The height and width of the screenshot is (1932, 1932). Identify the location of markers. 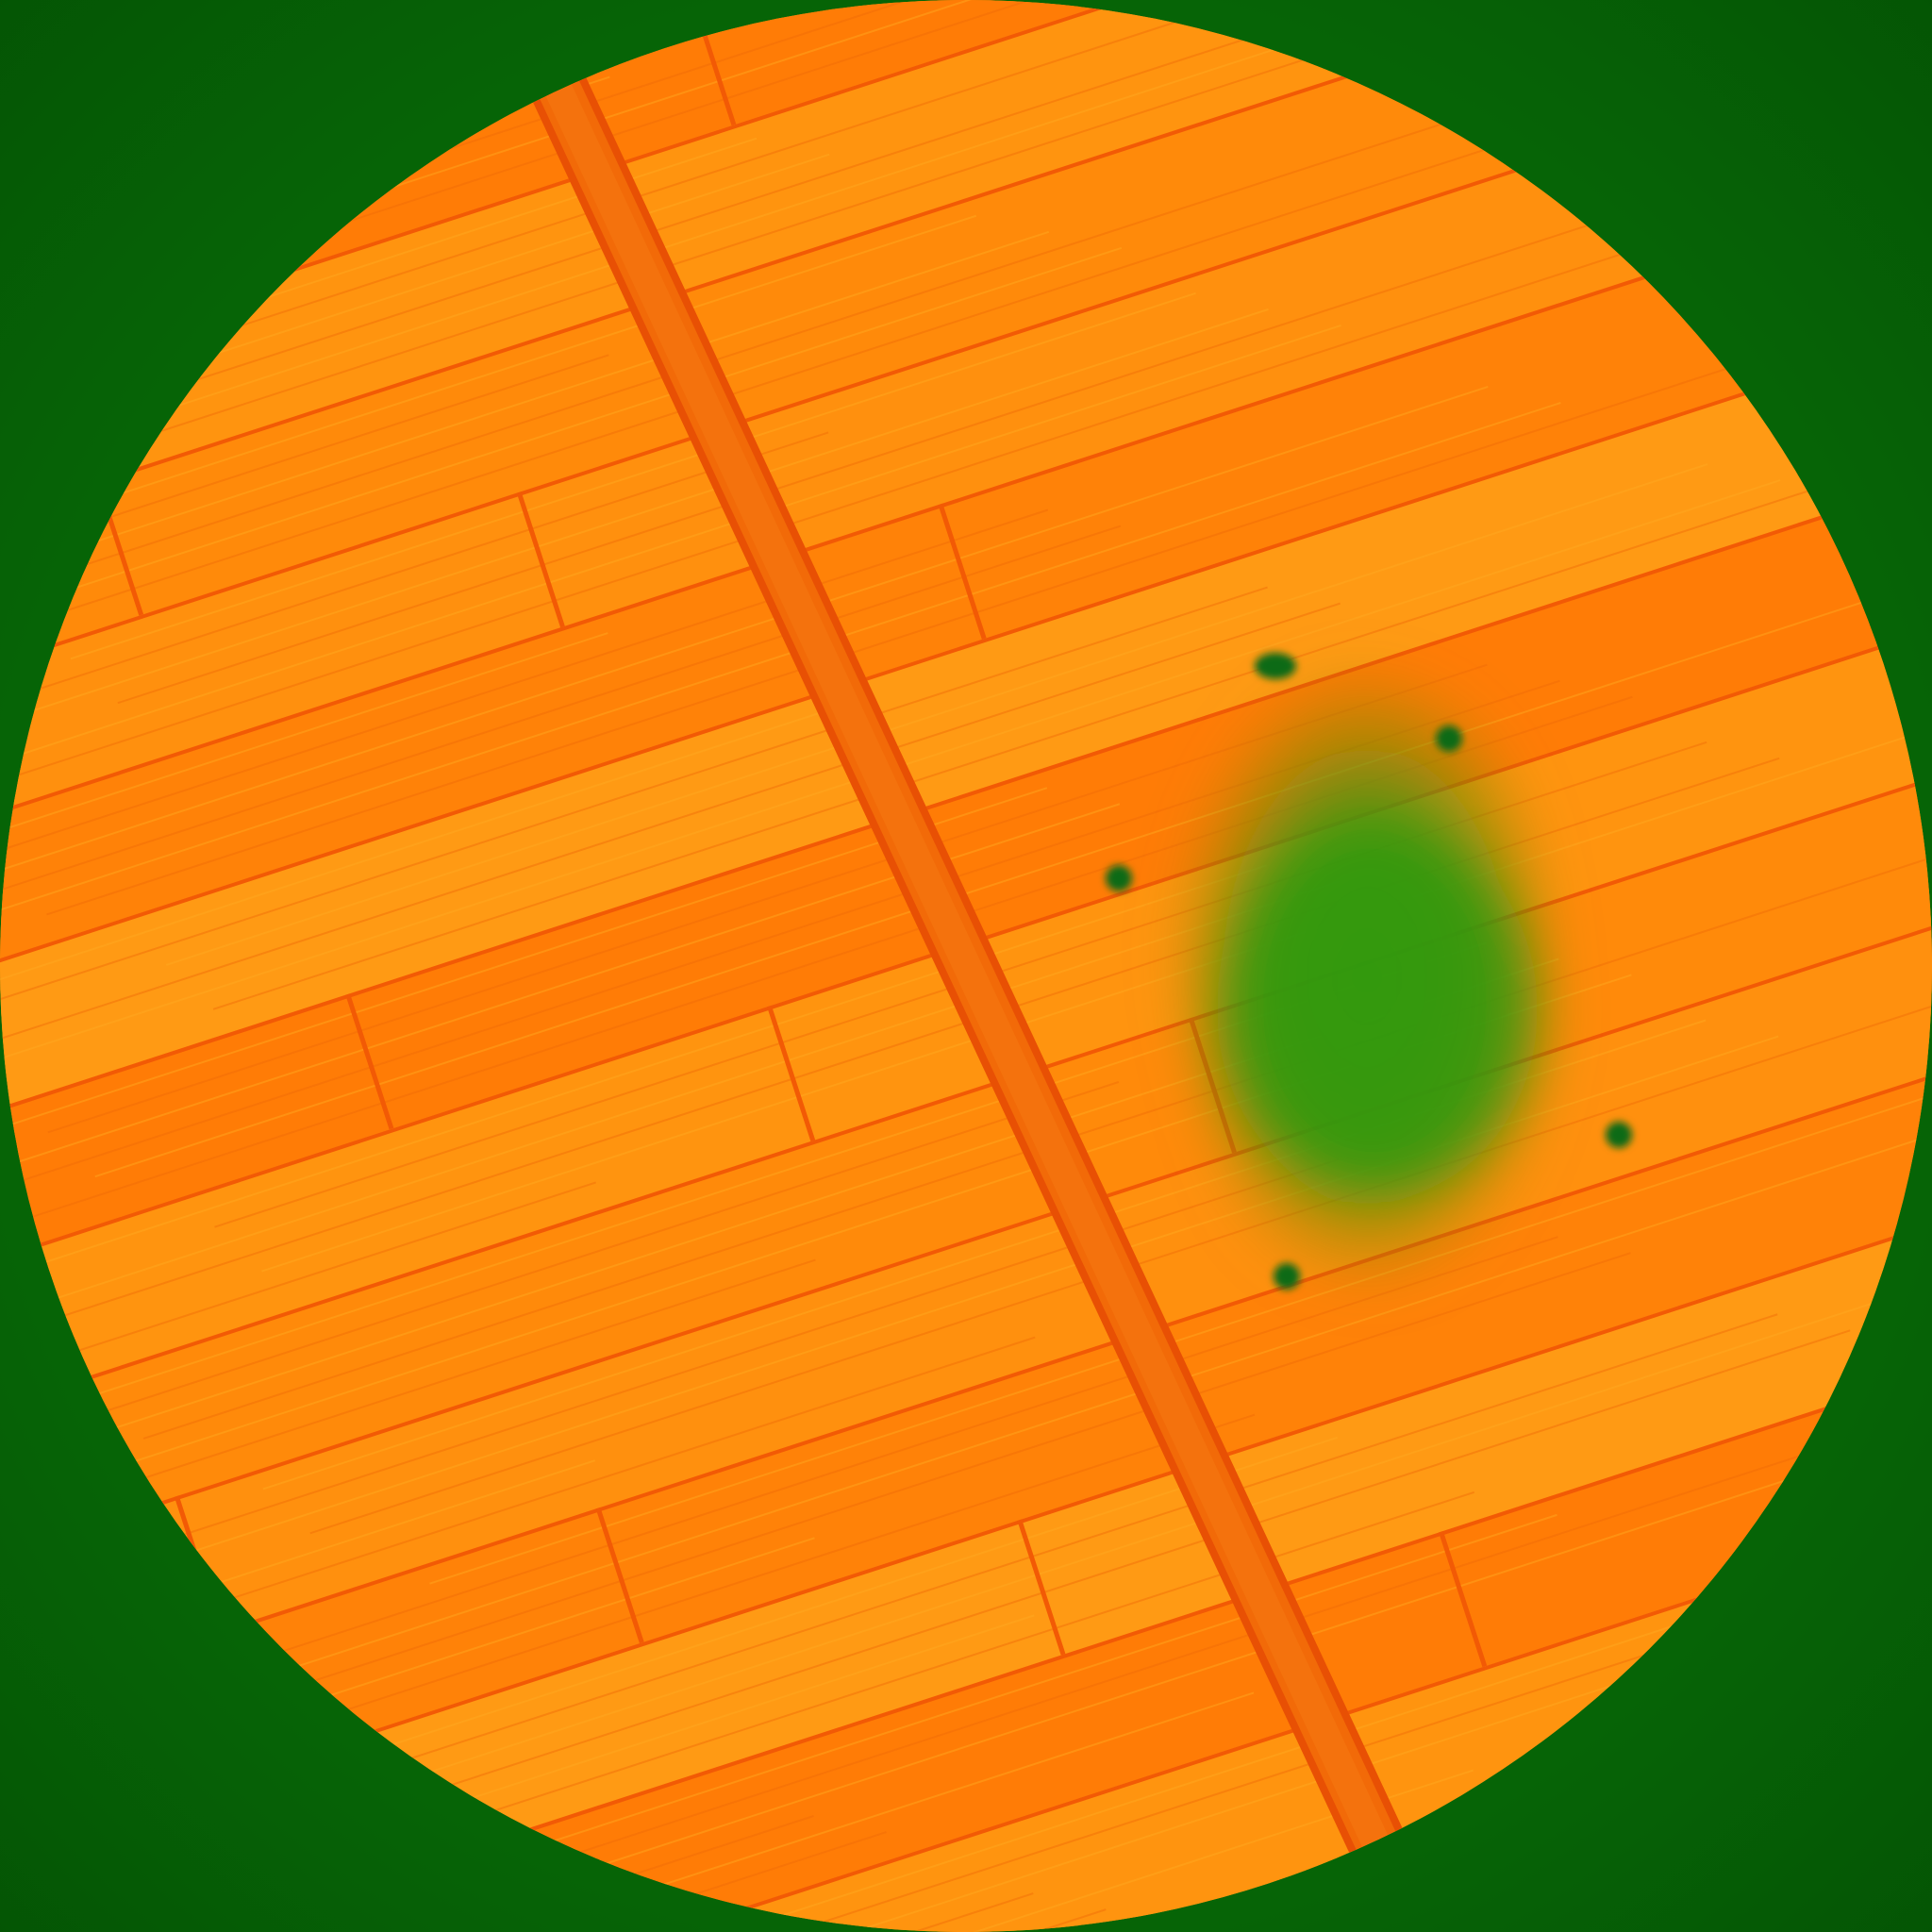
(1369, 971).